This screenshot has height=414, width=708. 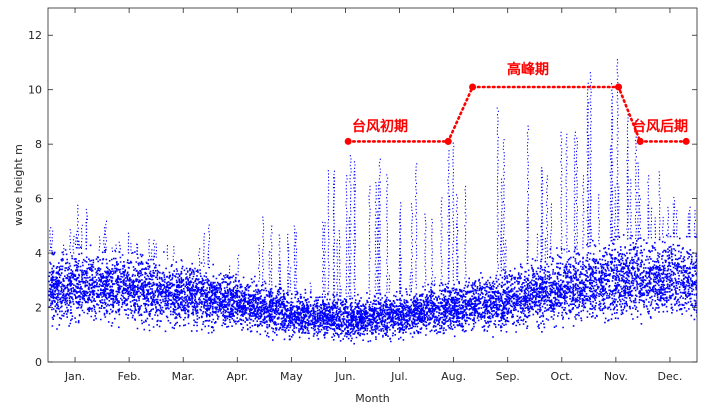 What do you see at coordinates (544, 114) in the screenshot?
I see `annotation-line` at bounding box center [544, 114].